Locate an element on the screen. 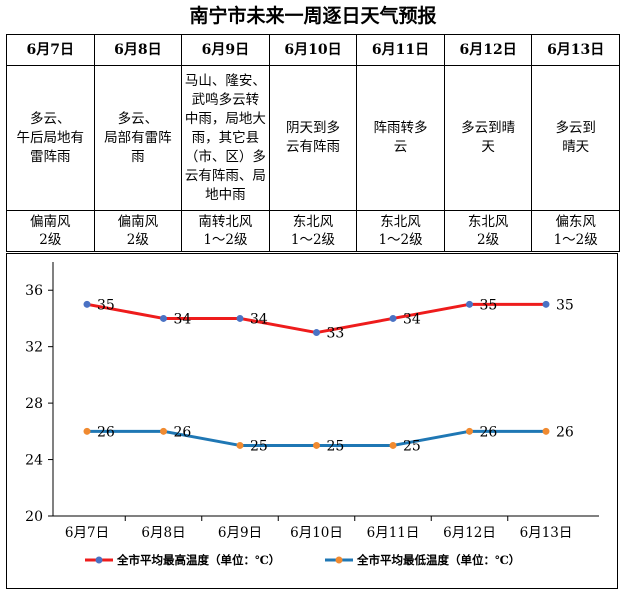  weather-line: 天 is located at coordinates (488, 147).